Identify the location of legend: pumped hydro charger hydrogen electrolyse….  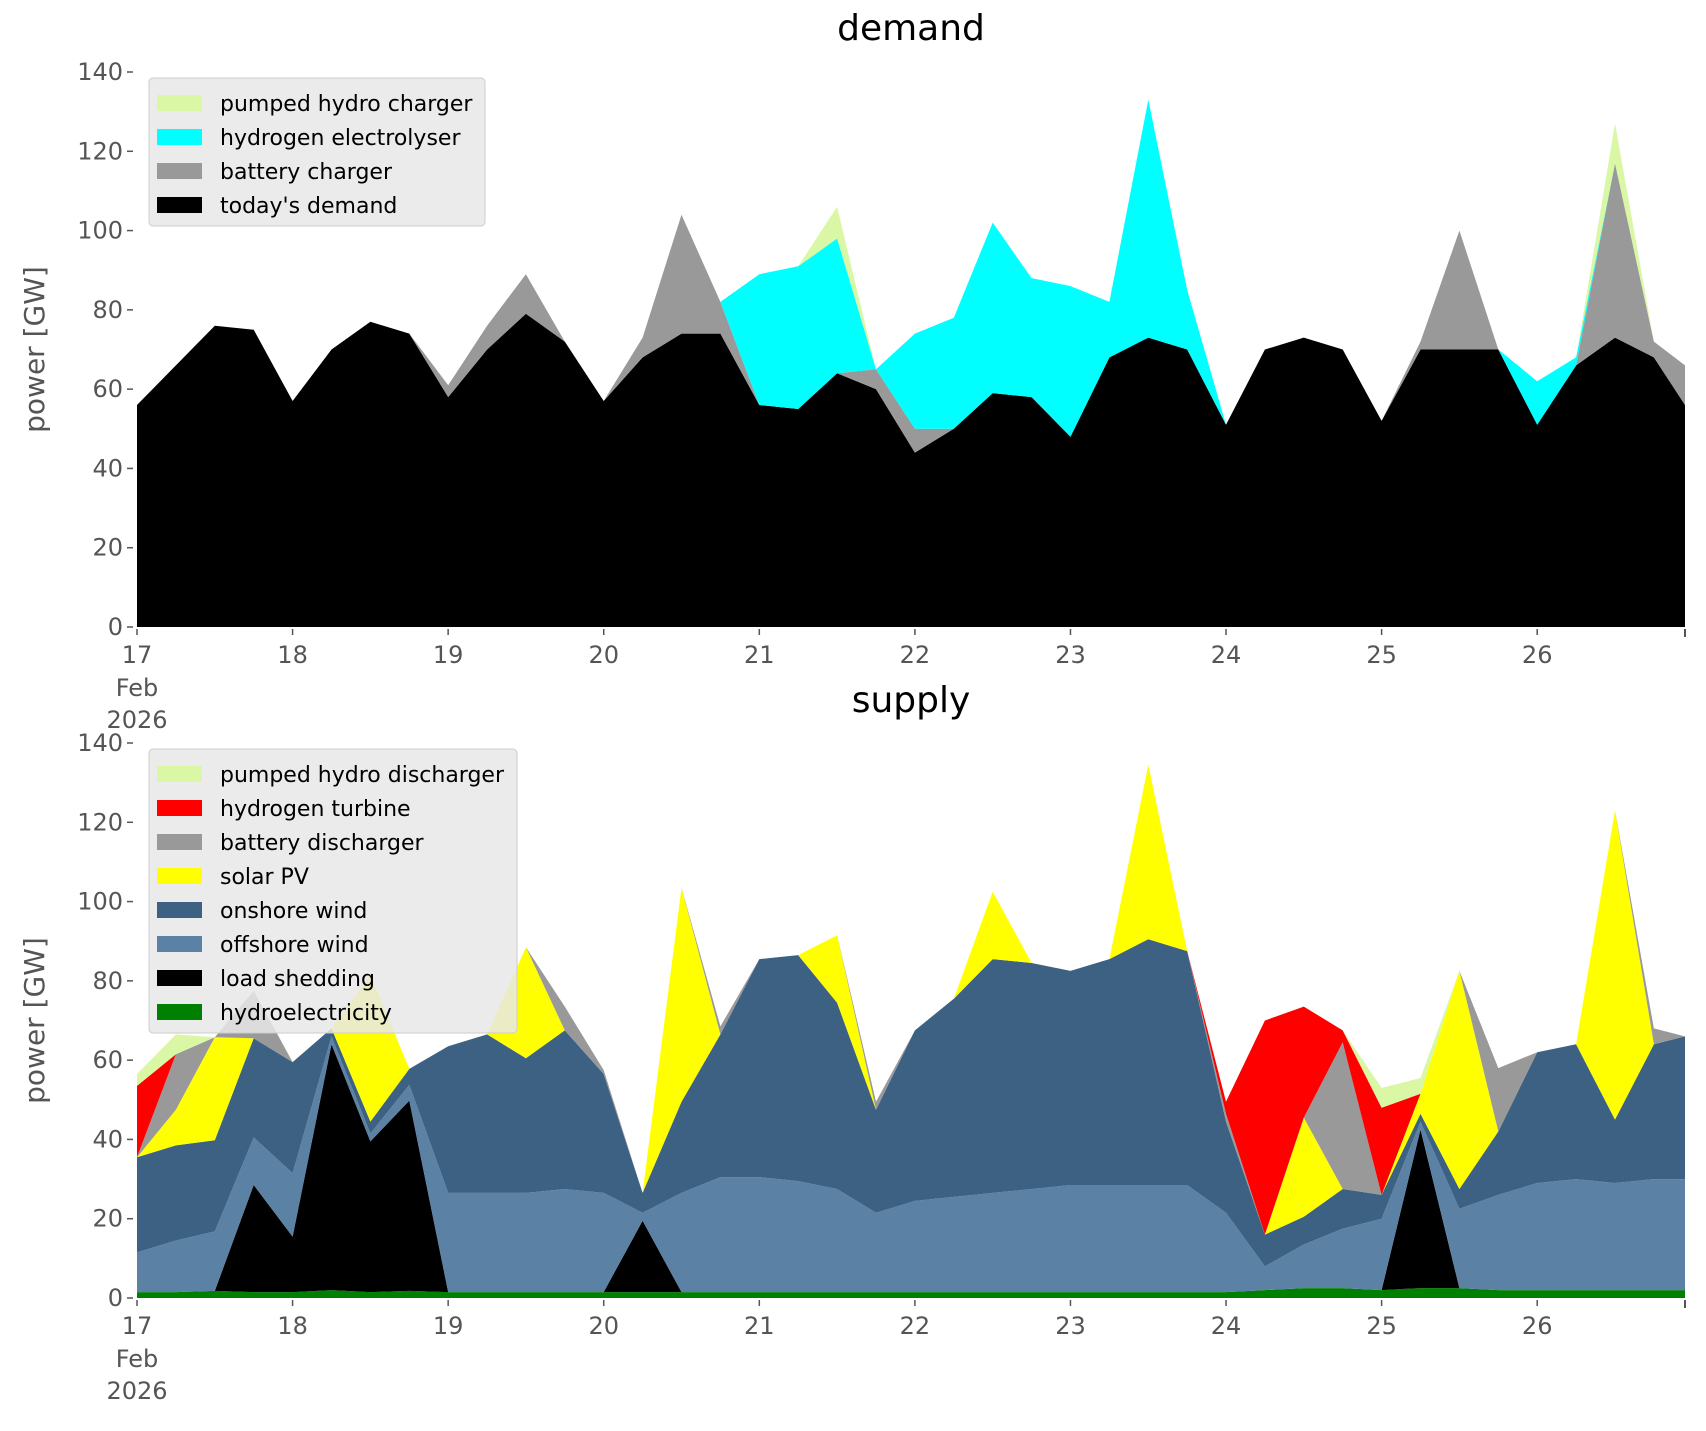
(317, 152).